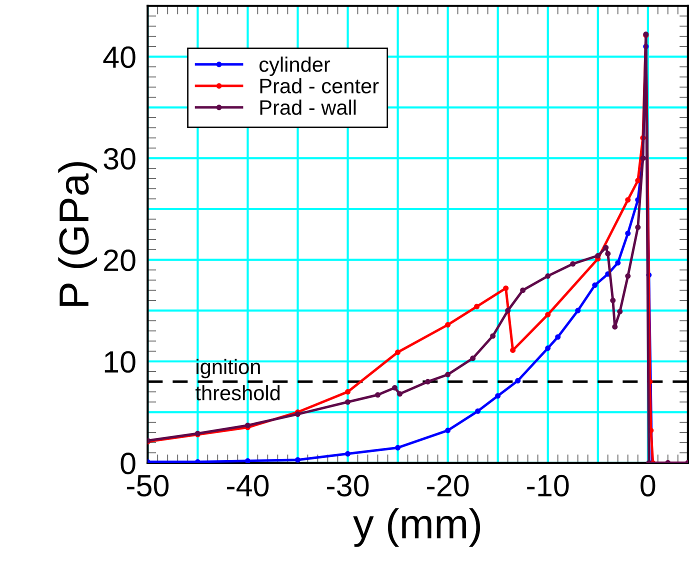 The height and width of the screenshot is (586, 690). Describe the element at coordinates (120, 261) in the screenshot. I see `y-tick-label: 20` at that location.